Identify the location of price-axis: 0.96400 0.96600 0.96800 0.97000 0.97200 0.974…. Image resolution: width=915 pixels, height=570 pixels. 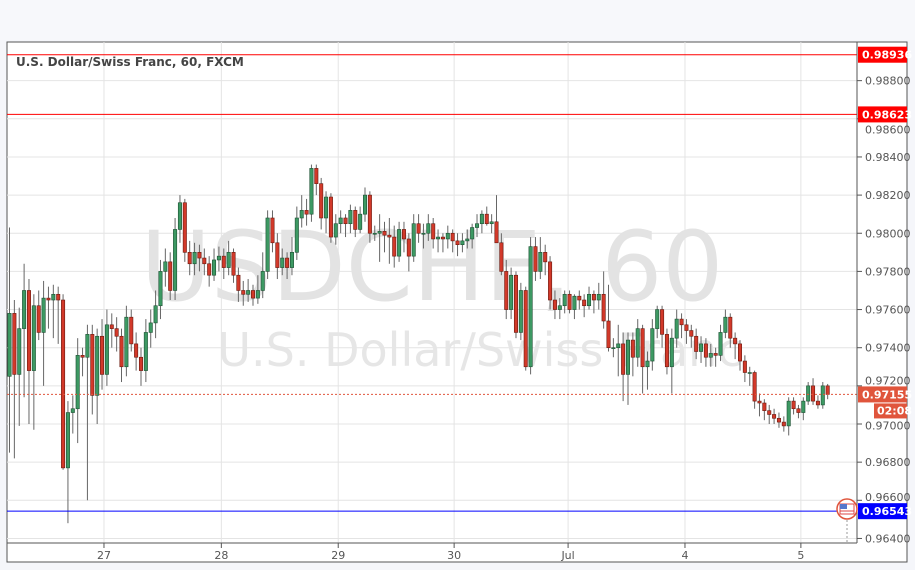
(884, 310).